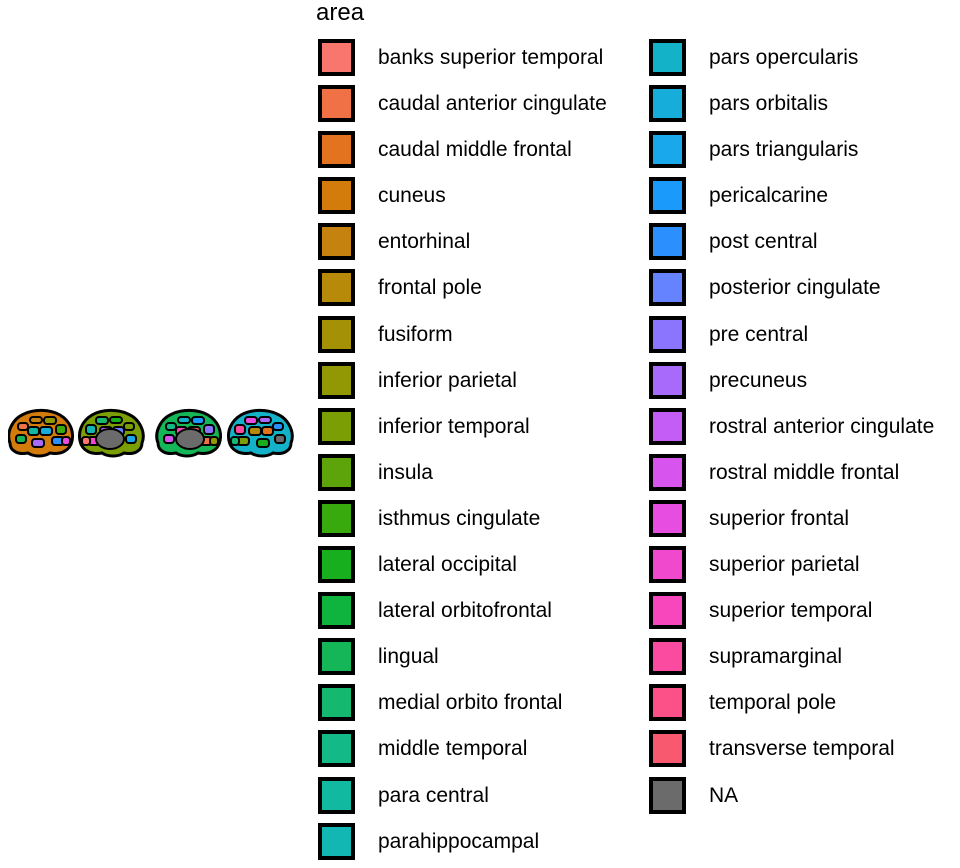  I want to click on legend-label: pars triangularis, so click(783, 150).